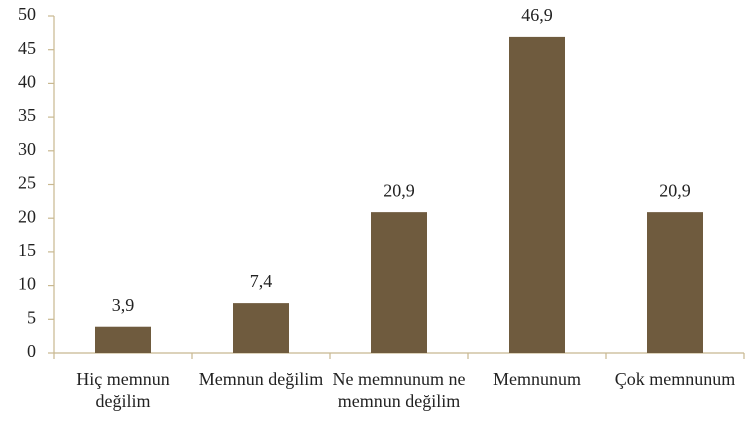 The image size is (746, 446). I want to click on y-tick-label: 50, so click(27, 14).